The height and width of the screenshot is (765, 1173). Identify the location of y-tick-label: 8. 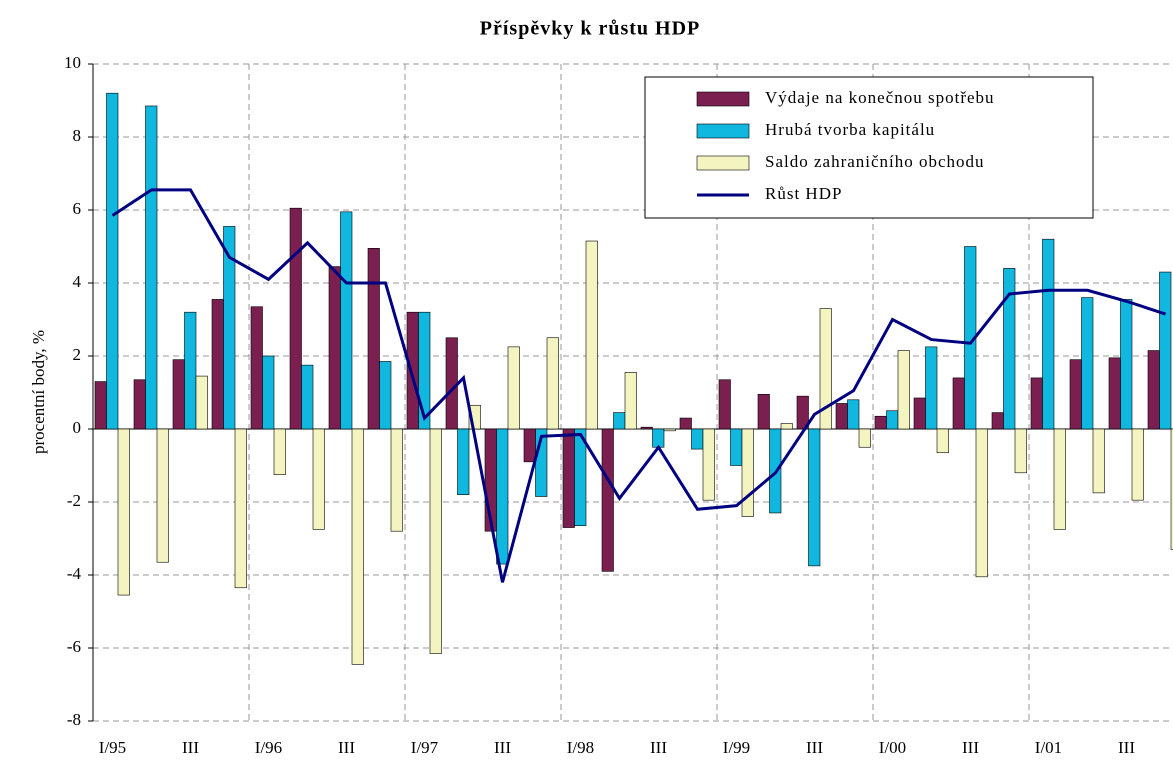
(77, 135).